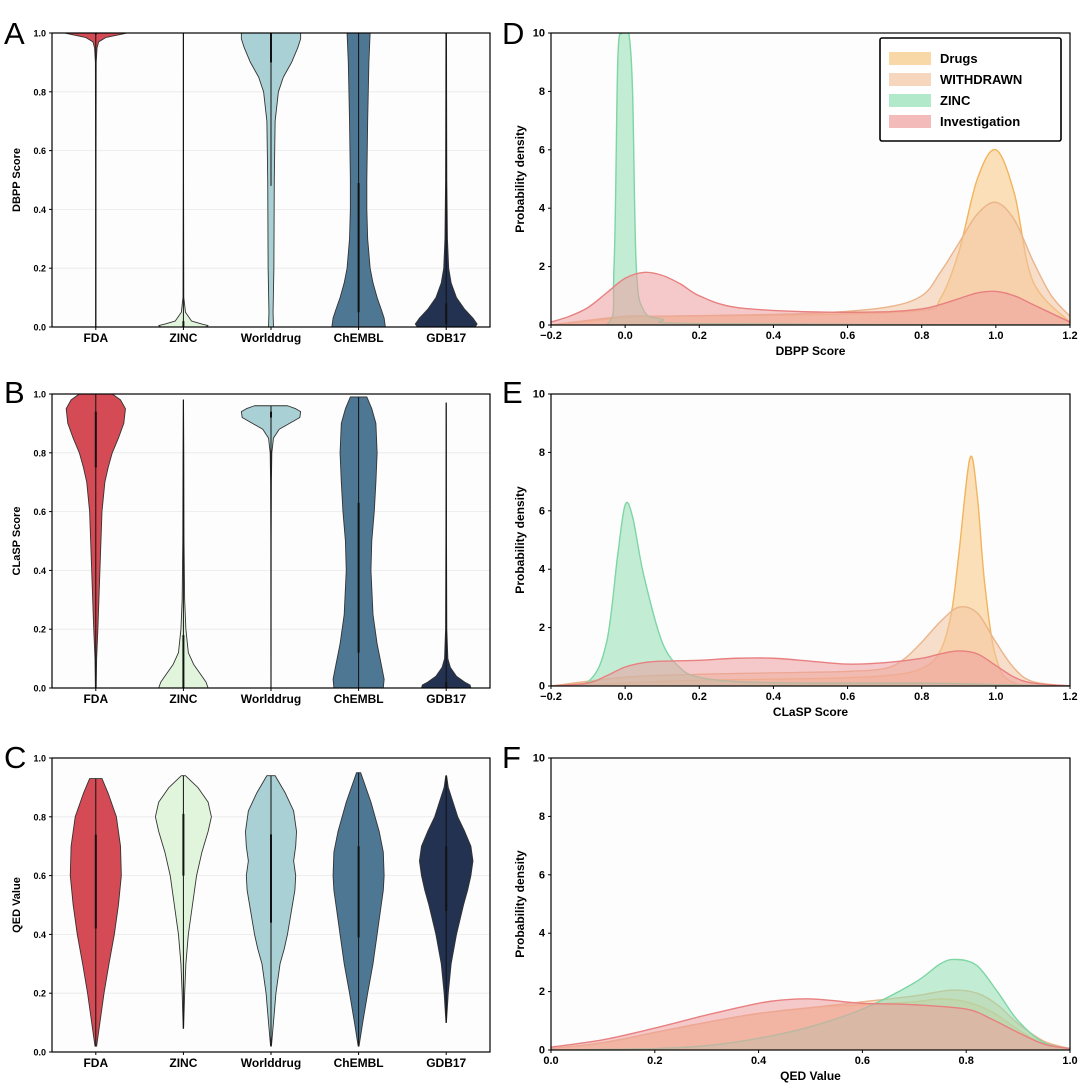 This screenshot has height=1085, width=1080. Describe the element at coordinates (810, 263) in the screenshot. I see `density-area-withdrawn` at that location.